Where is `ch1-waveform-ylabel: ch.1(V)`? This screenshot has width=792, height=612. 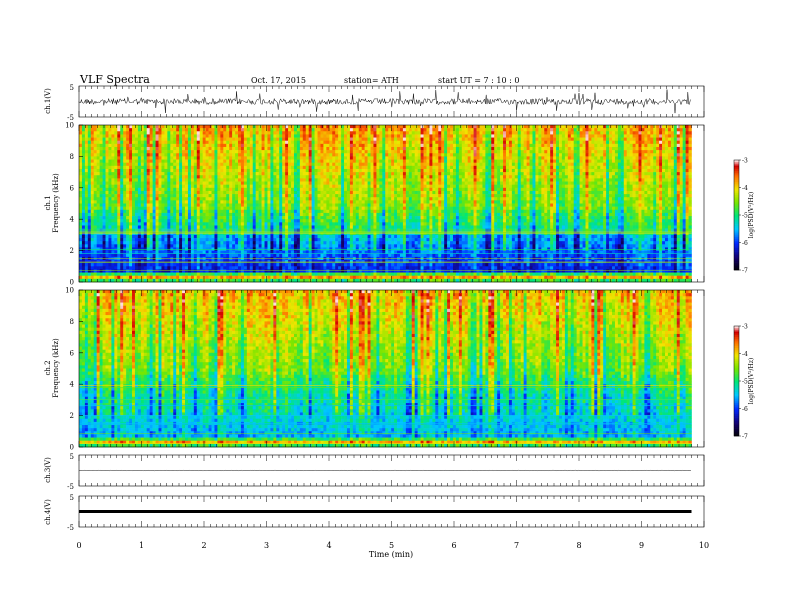 ch1-waveform-ylabel: ch.1(V) is located at coordinates (48, 101).